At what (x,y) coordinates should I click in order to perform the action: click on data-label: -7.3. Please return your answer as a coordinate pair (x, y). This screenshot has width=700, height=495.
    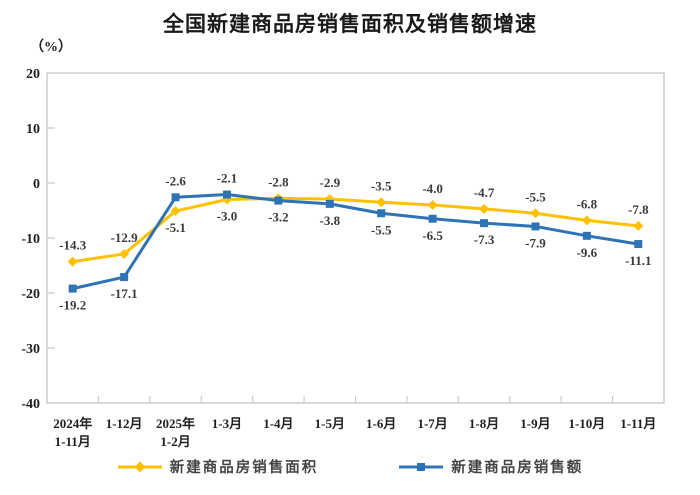
    Looking at the image, I should click on (484, 239).